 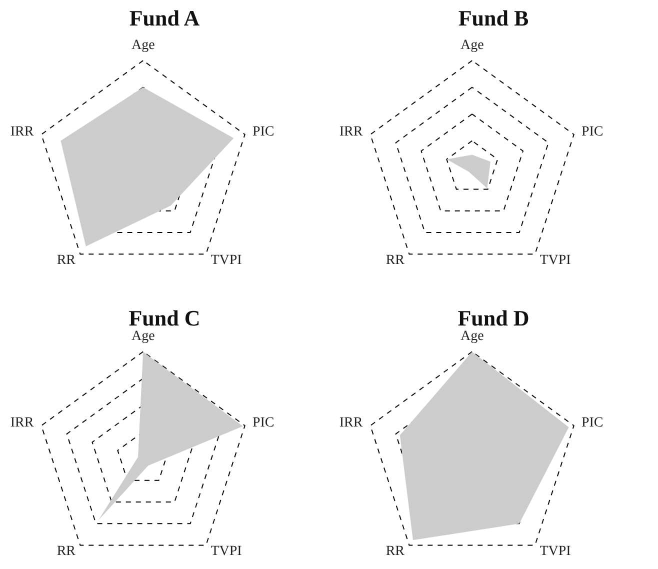 What do you see at coordinates (164, 18) in the screenshot?
I see `chart-title: Fund A` at bounding box center [164, 18].